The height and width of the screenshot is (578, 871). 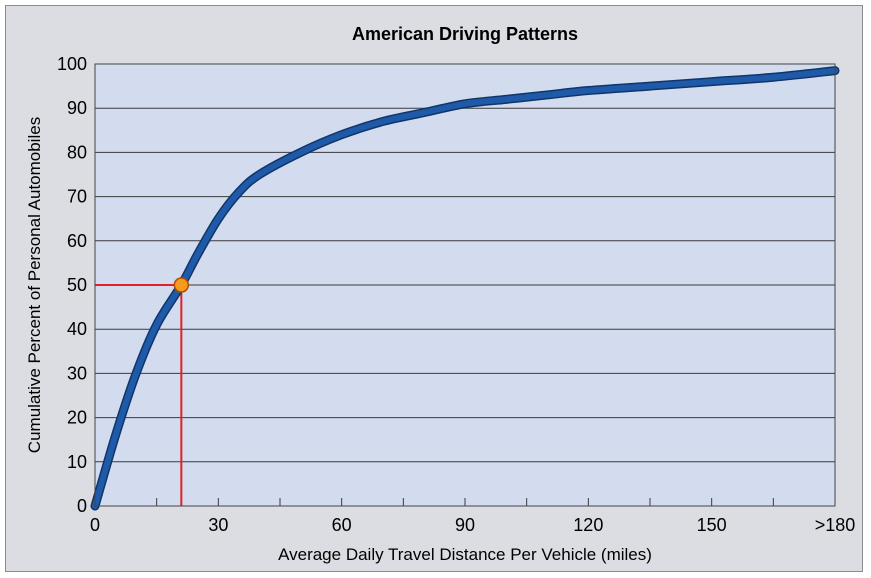 I want to click on y-tick-label-100: 100, so click(x=72, y=64).